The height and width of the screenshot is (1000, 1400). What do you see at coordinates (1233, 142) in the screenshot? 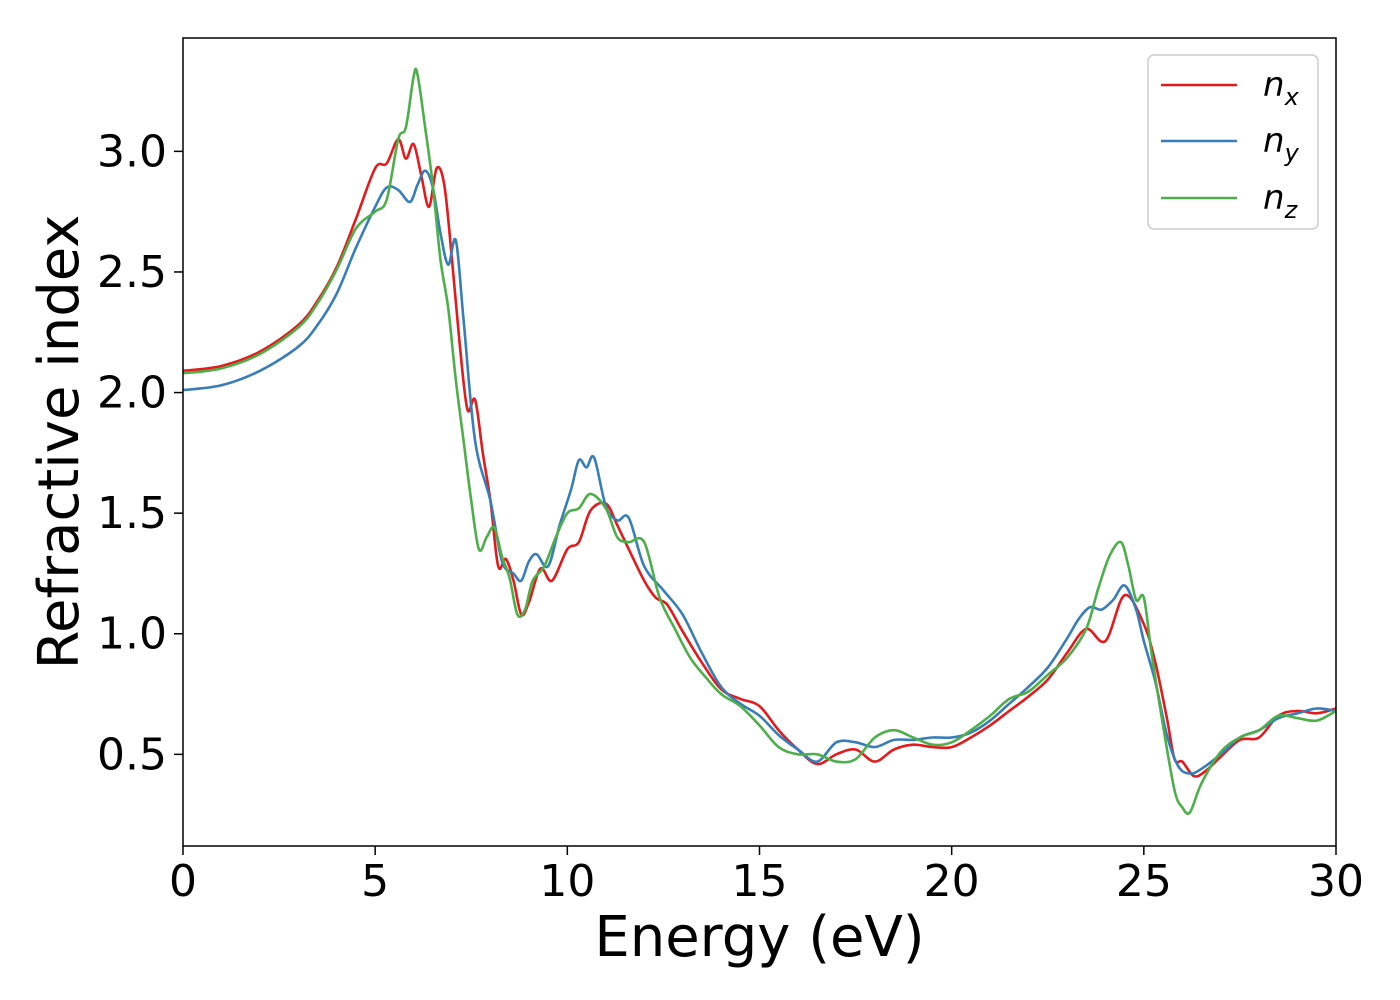
I see `legend: nx ny nz` at bounding box center [1233, 142].